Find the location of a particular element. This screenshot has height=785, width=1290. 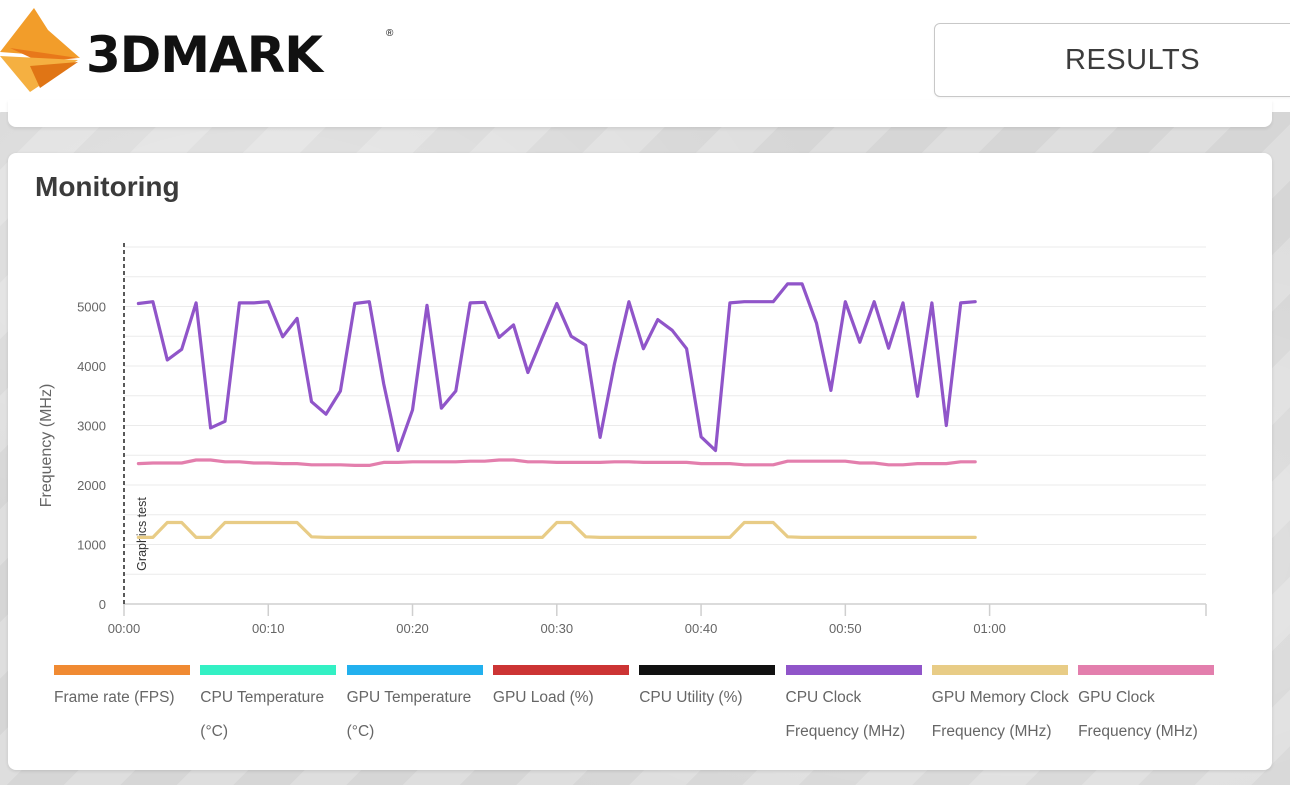

y-tick-label: 1000 is located at coordinates (91, 545).